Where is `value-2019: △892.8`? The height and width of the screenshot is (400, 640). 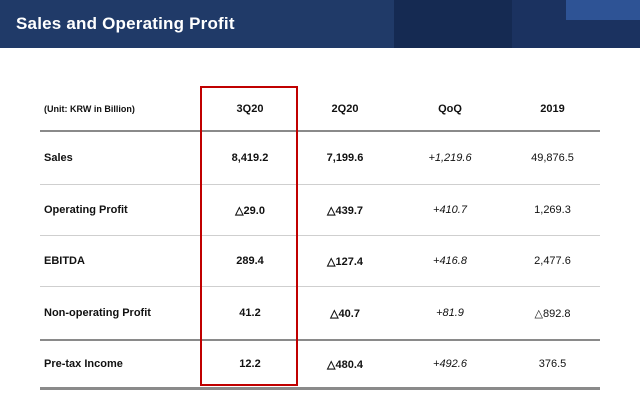 value-2019: △892.8 is located at coordinates (552, 313).